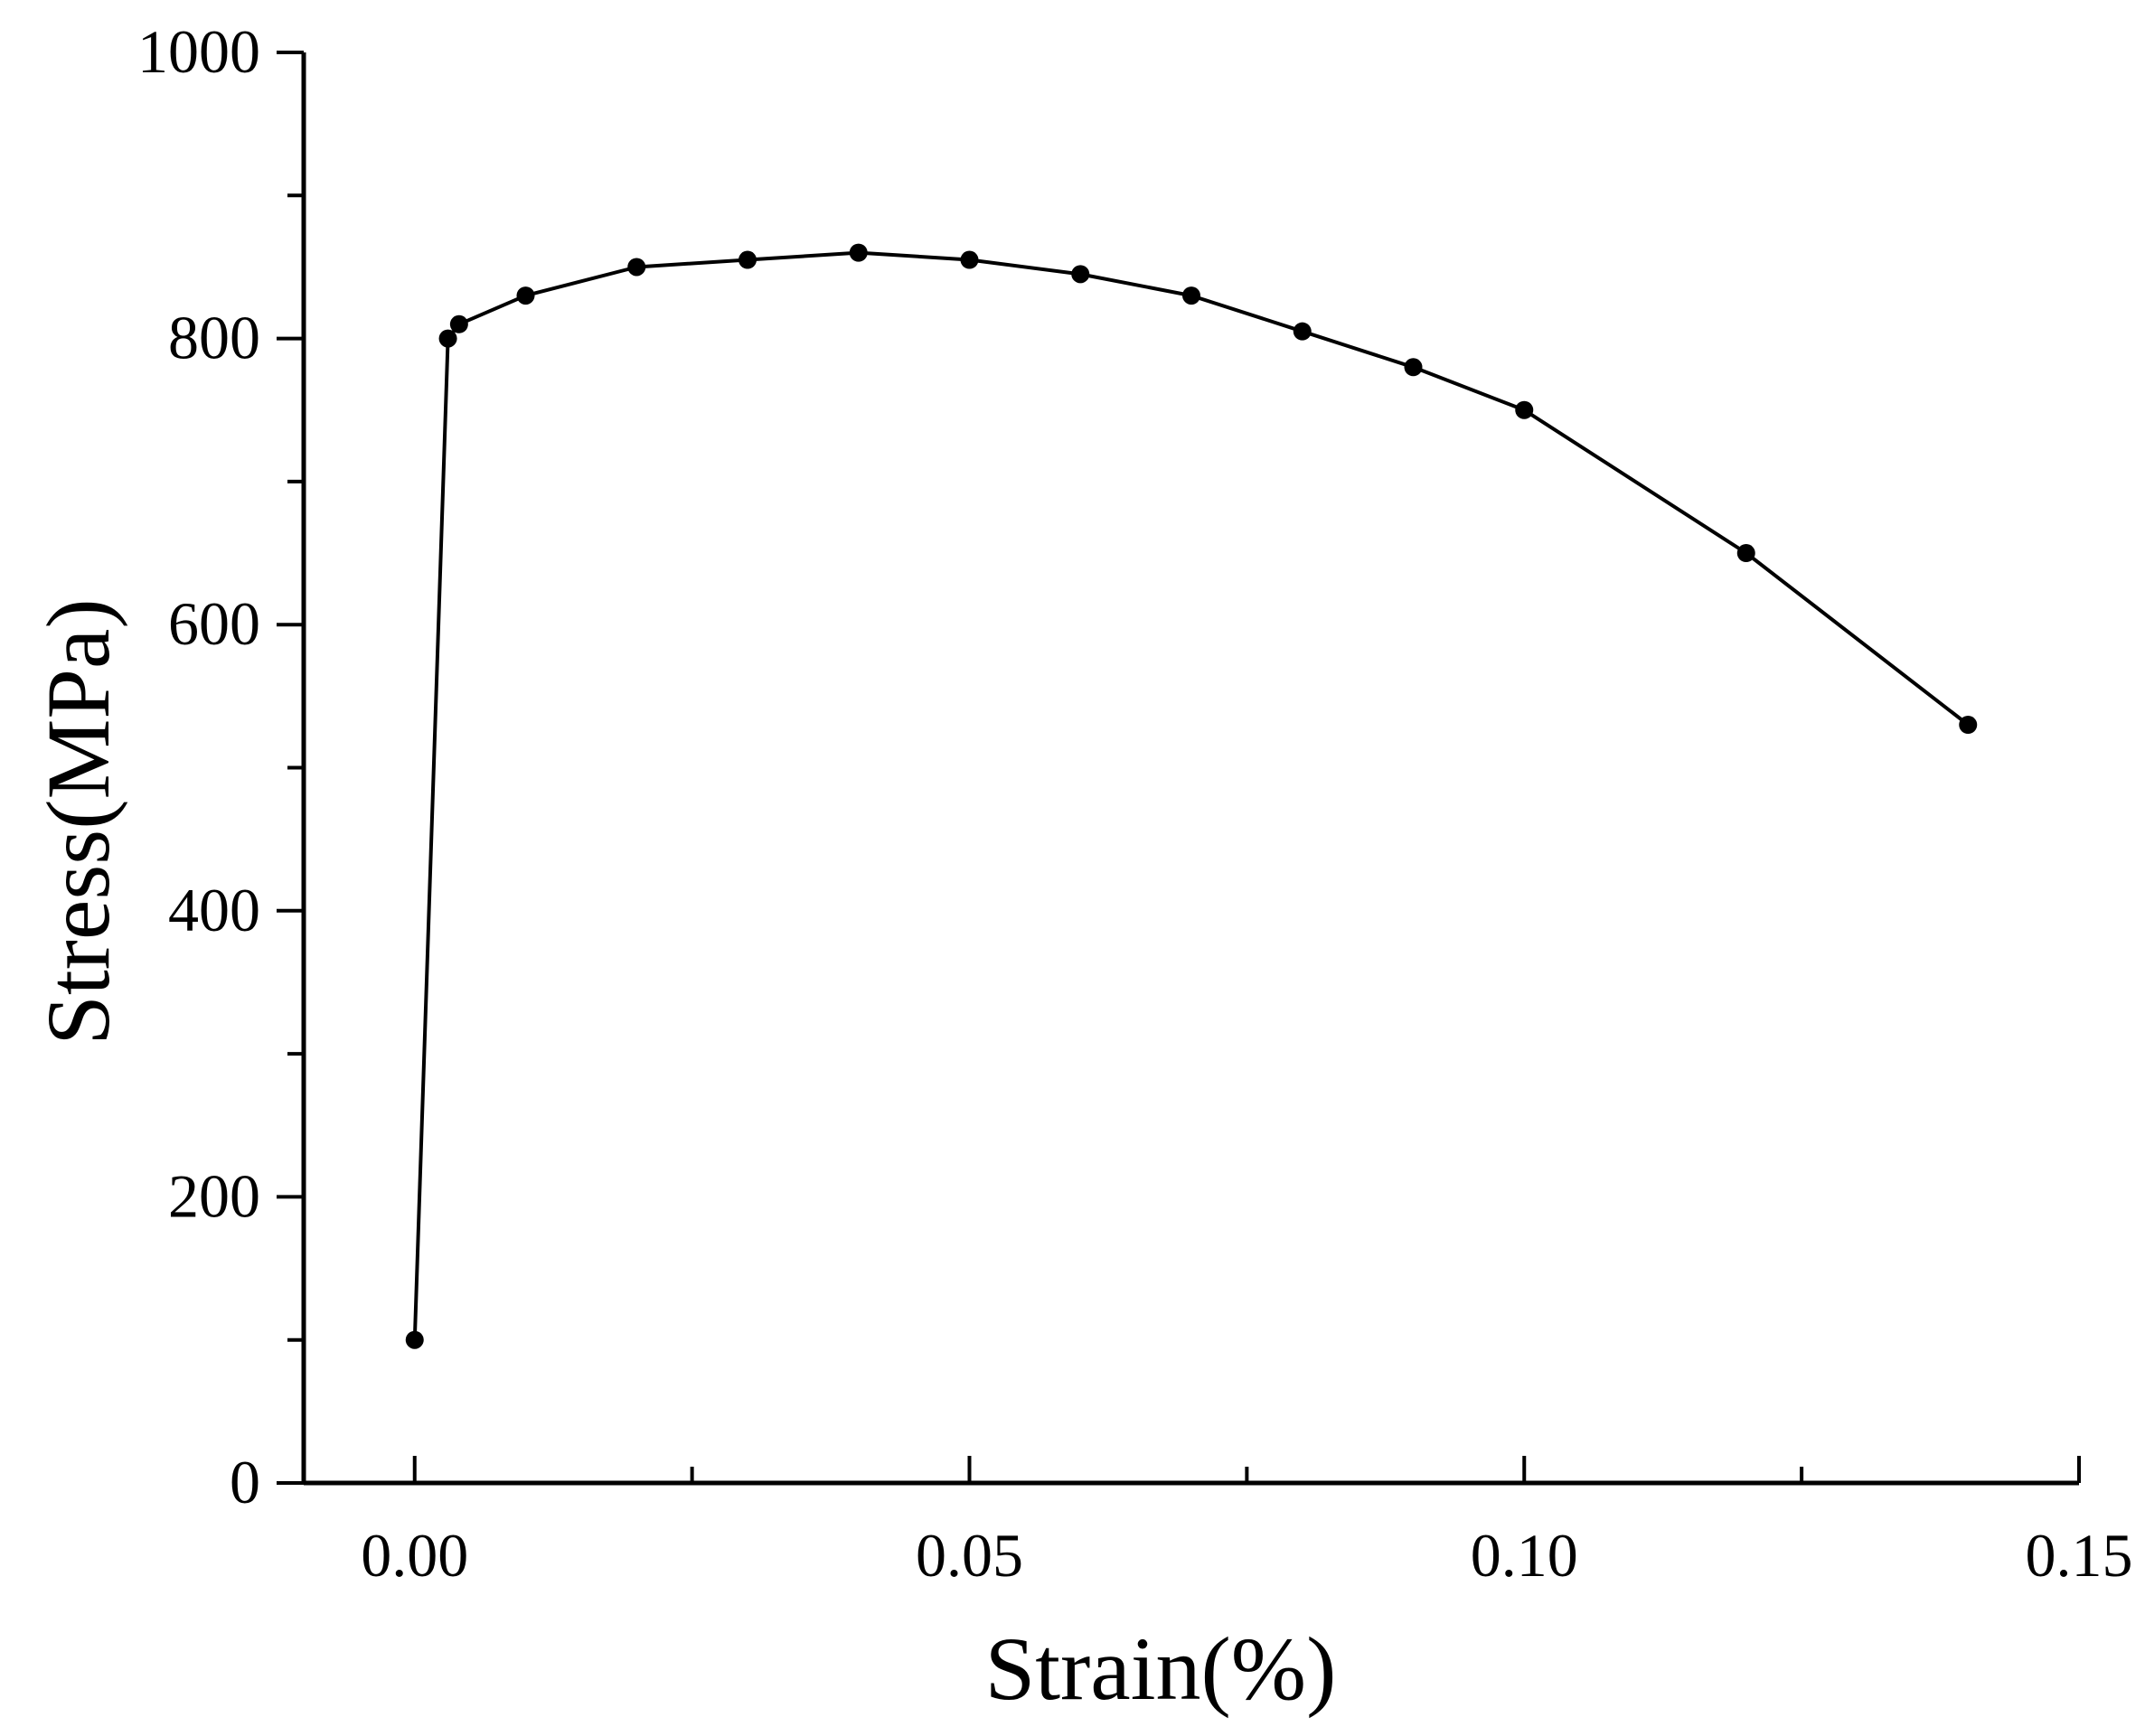 This screenshot has width=2145, height=1736. Describe the element at coordinates (1161, 1669) in the screenshot. I see `x-axis-title: Strain(%)` at that location.